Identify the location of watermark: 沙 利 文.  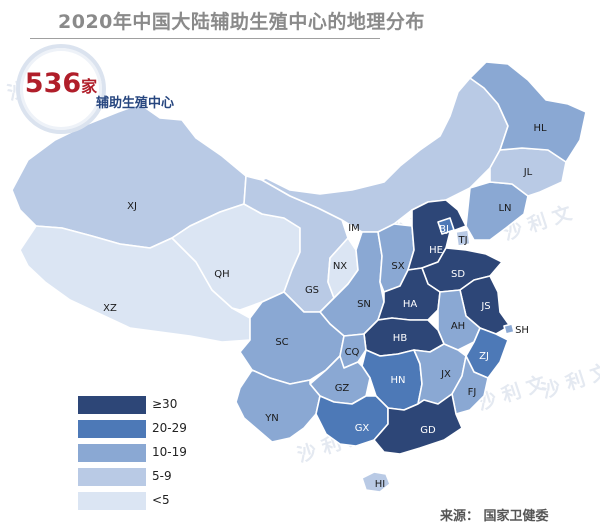
(569, 381).